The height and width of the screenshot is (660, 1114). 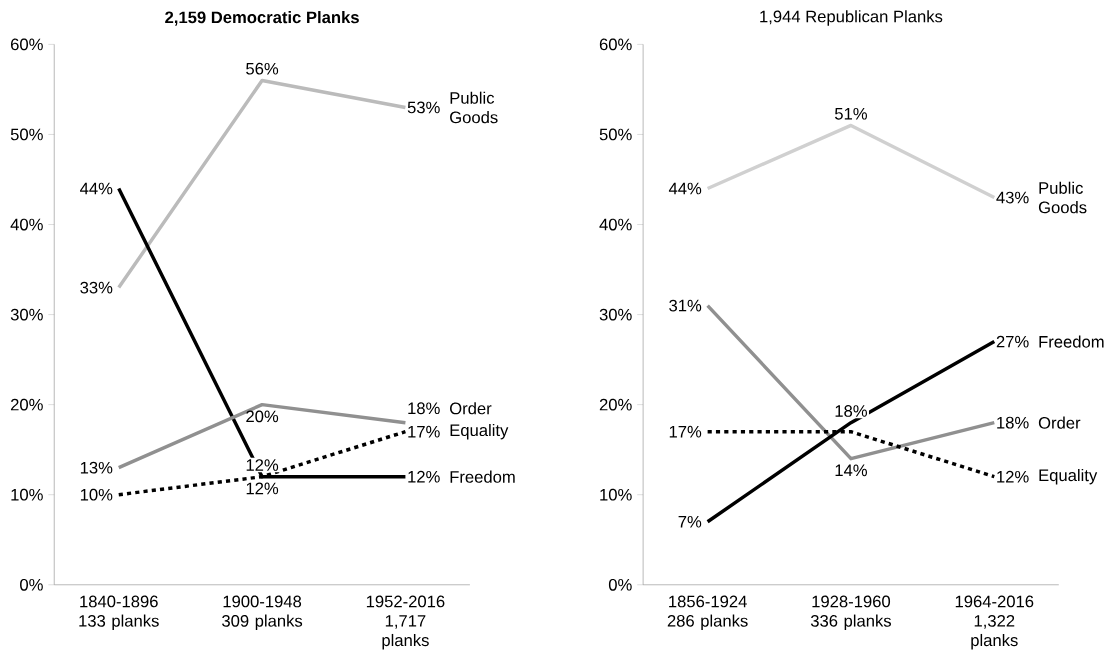 What do you see at coordinates (850, 114) in the screenshot?
I see `data-label: 51%` at bounding box center [850, 114].